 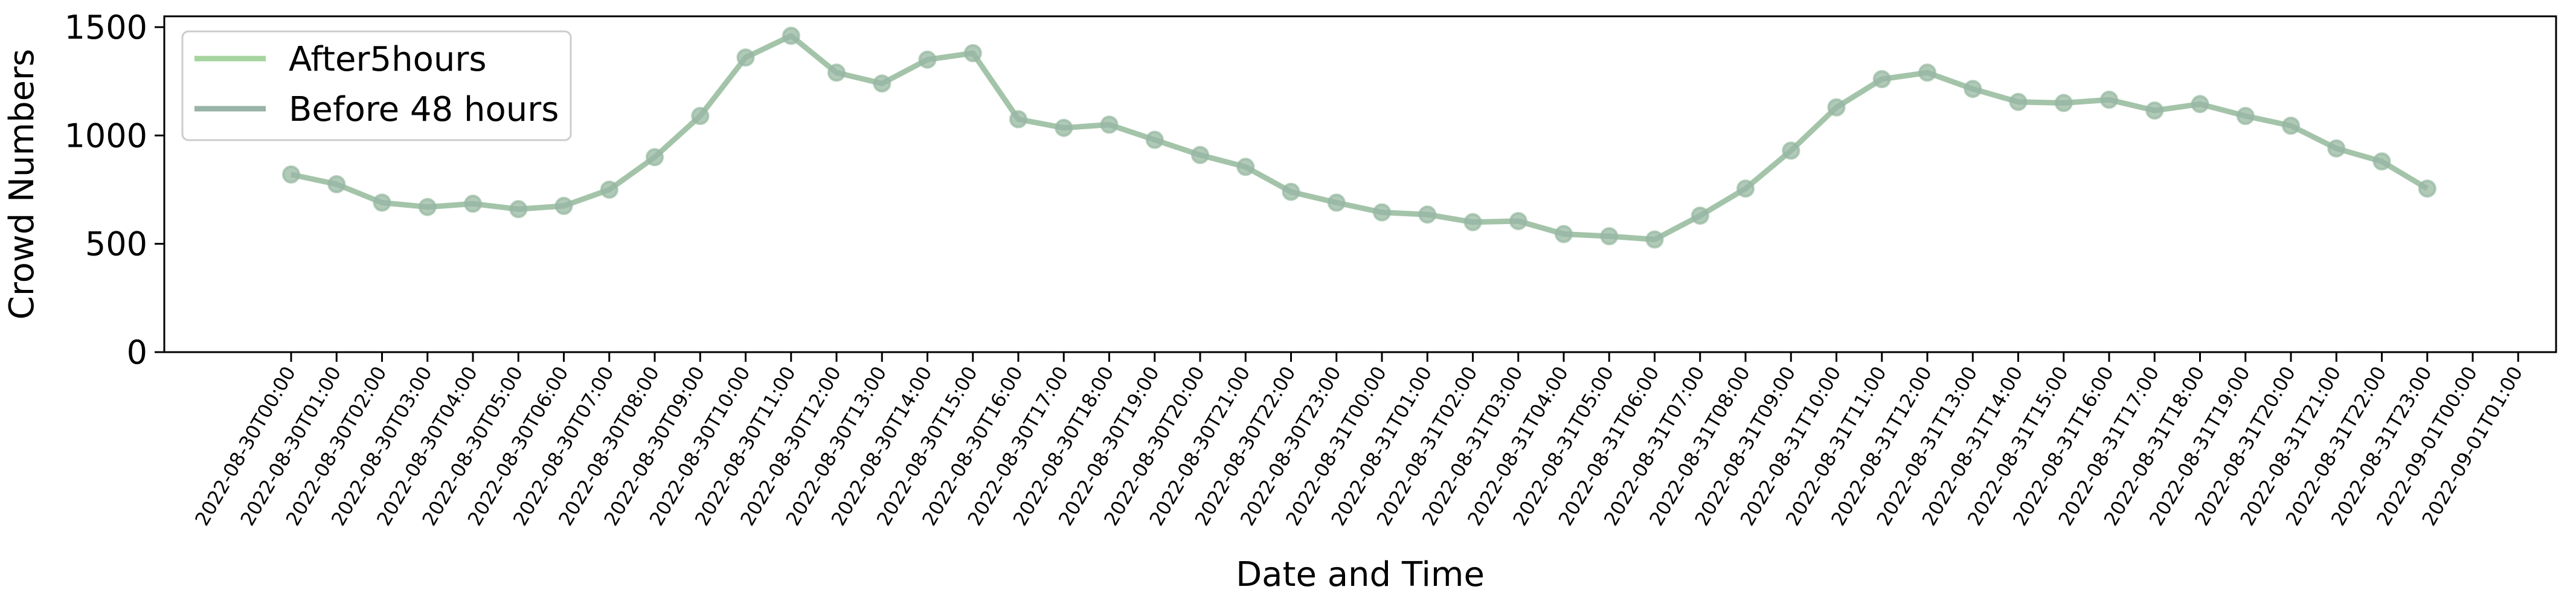 What do you see at coordinates (388, 59) in the screenshot?
I see `legend-label-after5hours: After5hours` at bounding box center [388, 59].